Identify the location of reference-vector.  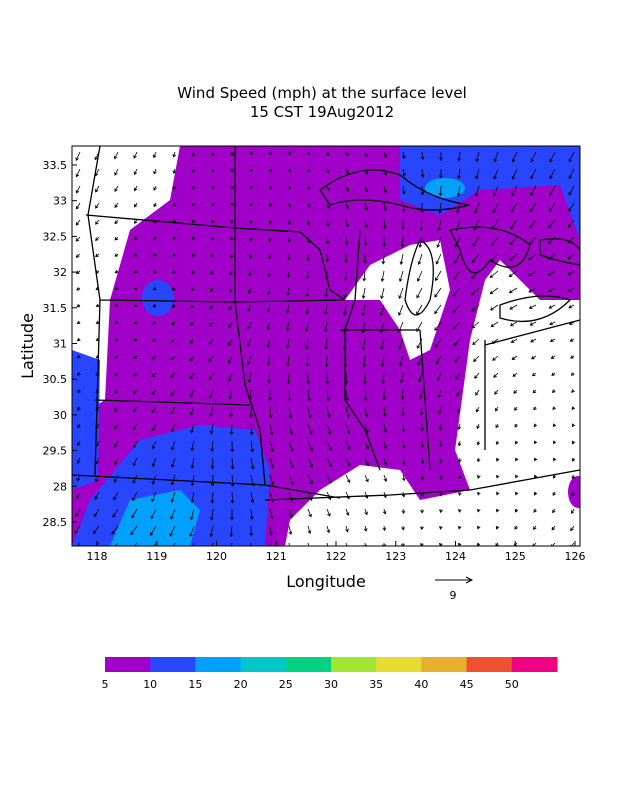
(454, 580).